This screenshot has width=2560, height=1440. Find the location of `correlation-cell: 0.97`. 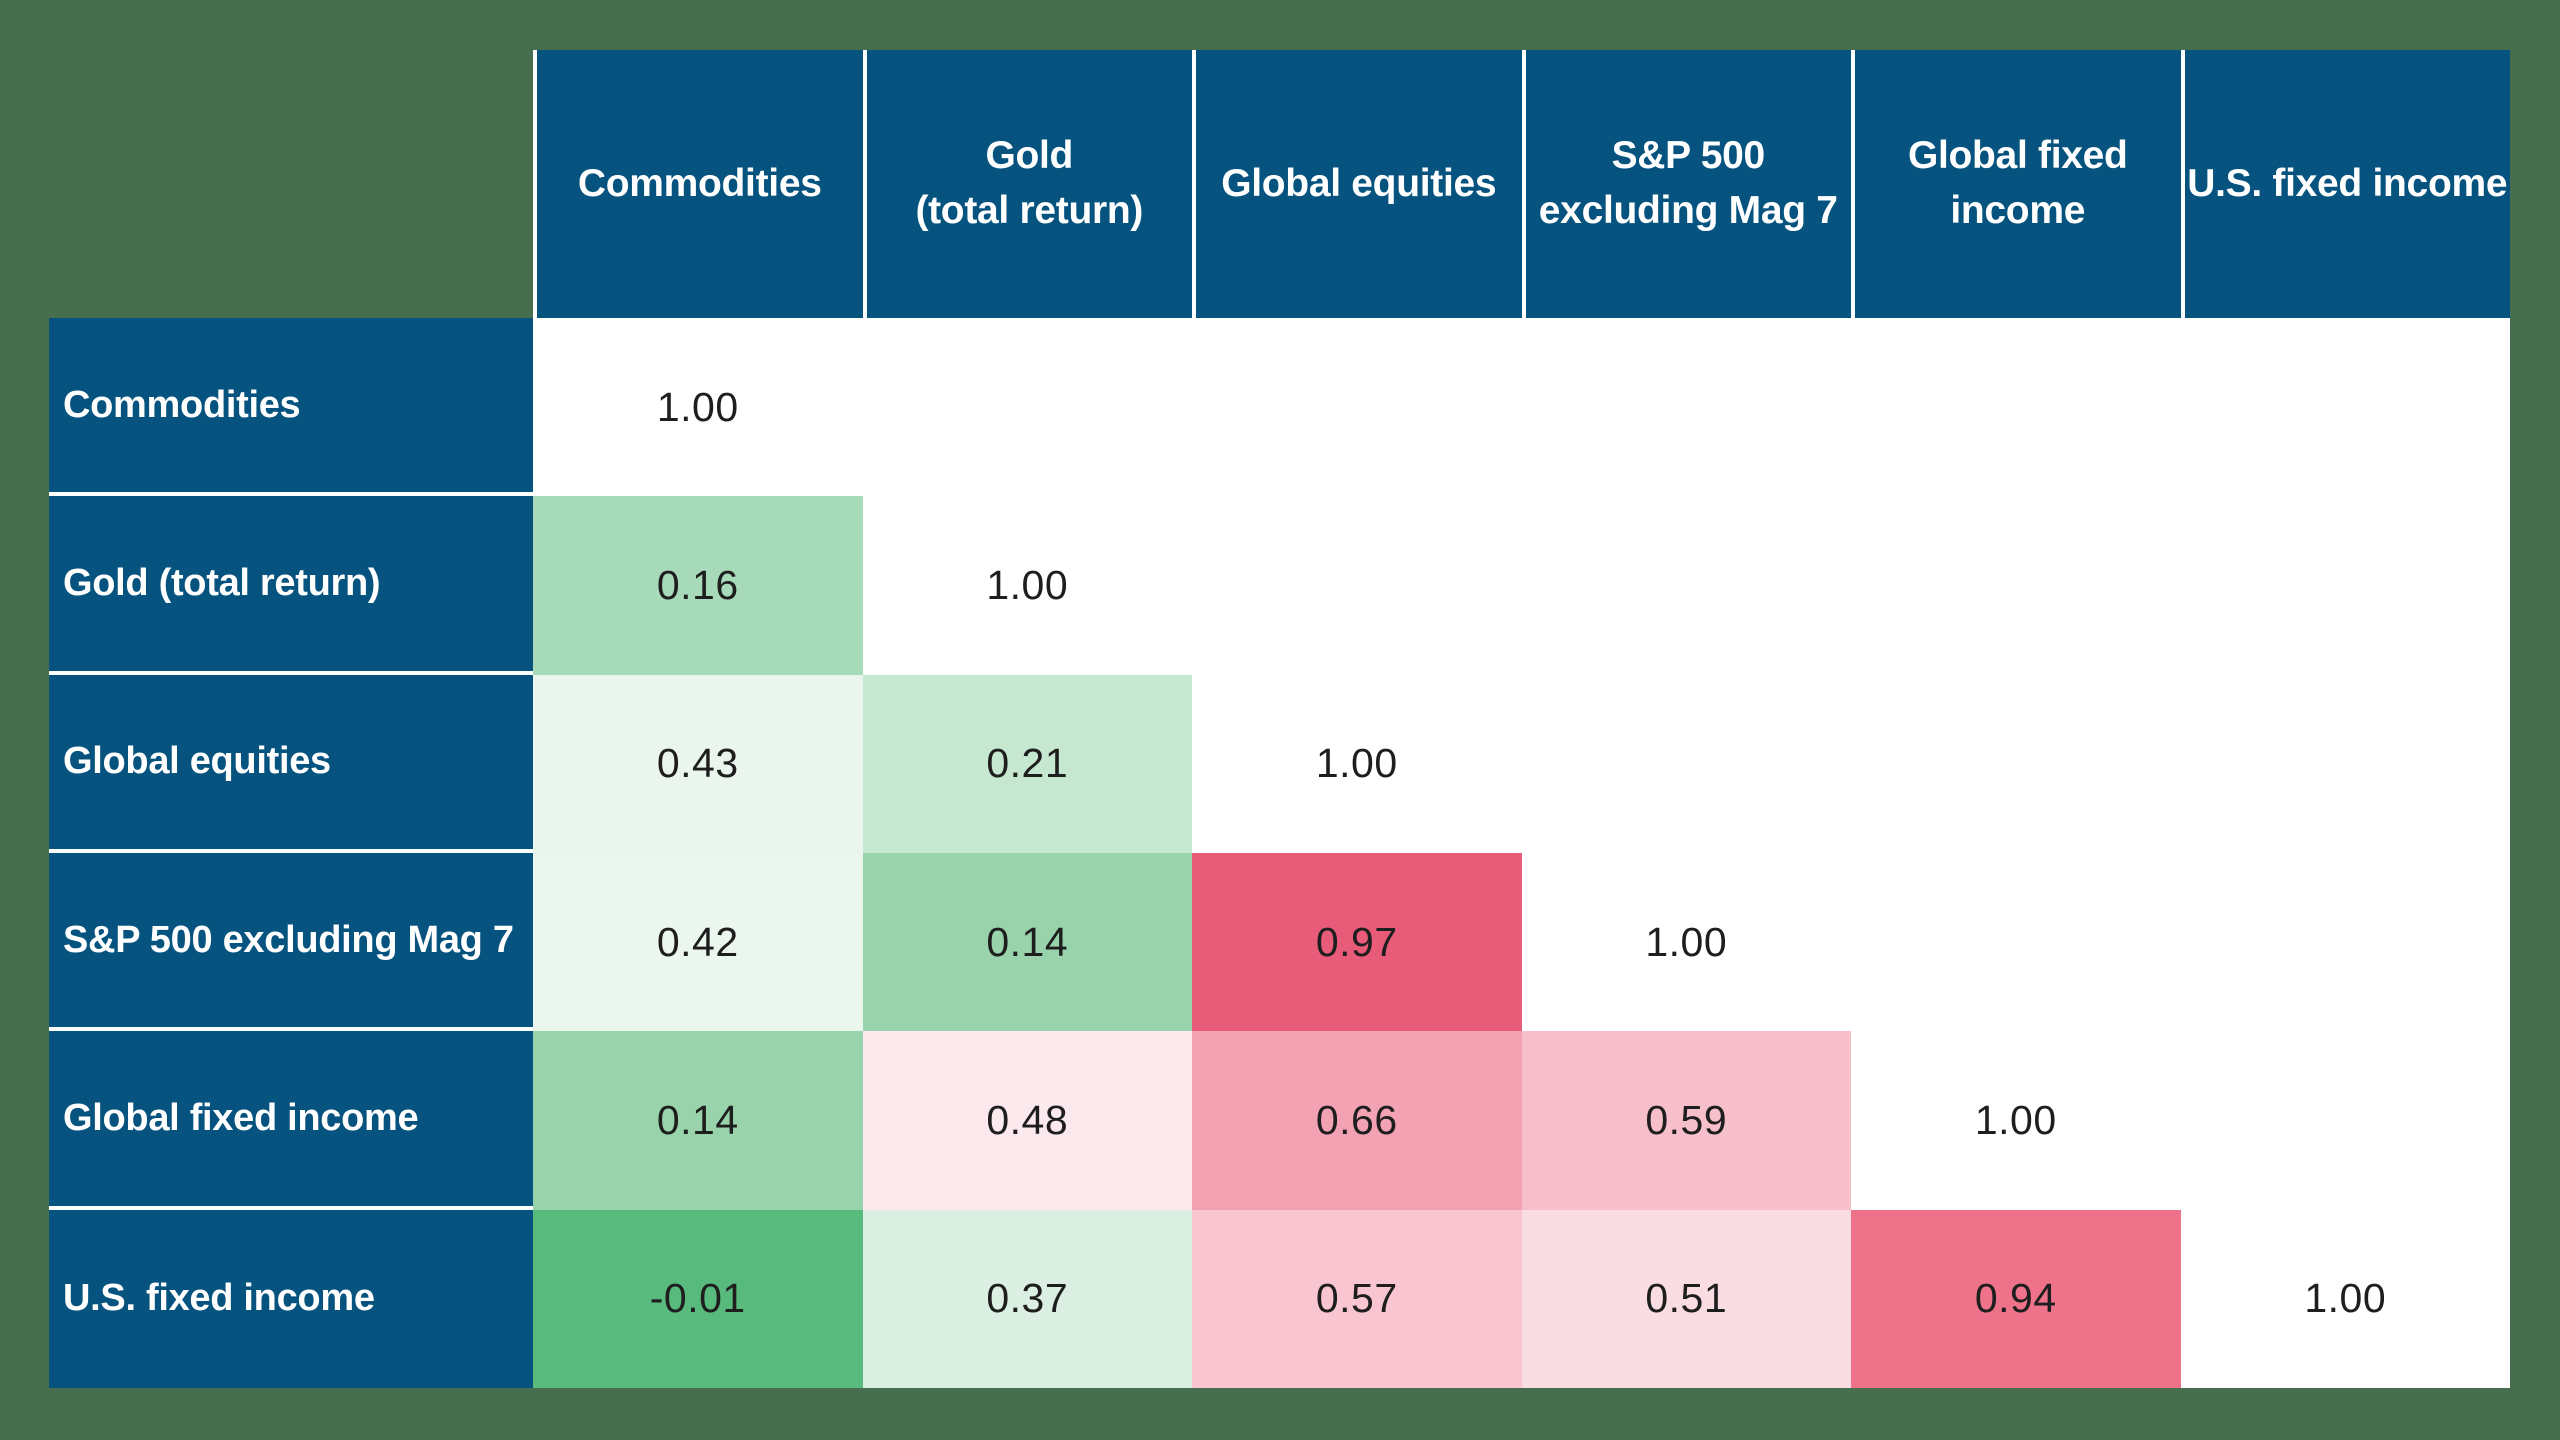

correlation-cell: 0.97 is located at coordinates (1357, 942).